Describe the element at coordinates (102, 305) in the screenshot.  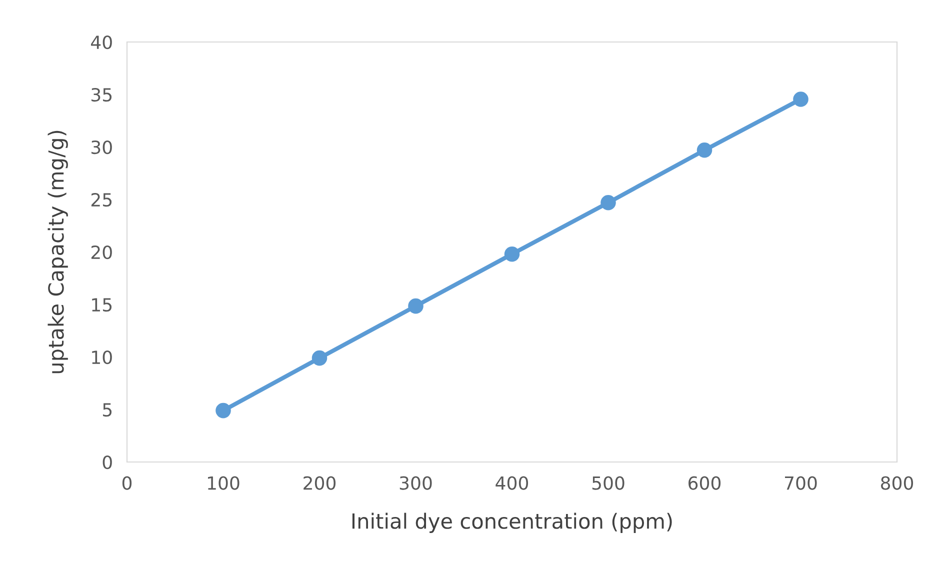
I see `y-tick-label: 15` at that location.